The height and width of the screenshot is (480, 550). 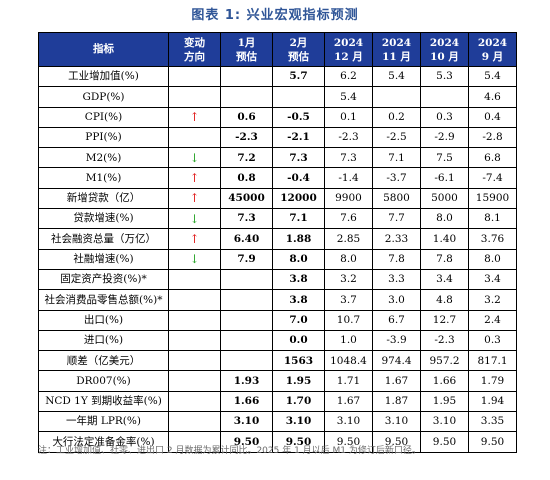 I want to click on value-cell: 8.0, so click(x=444, y=219).